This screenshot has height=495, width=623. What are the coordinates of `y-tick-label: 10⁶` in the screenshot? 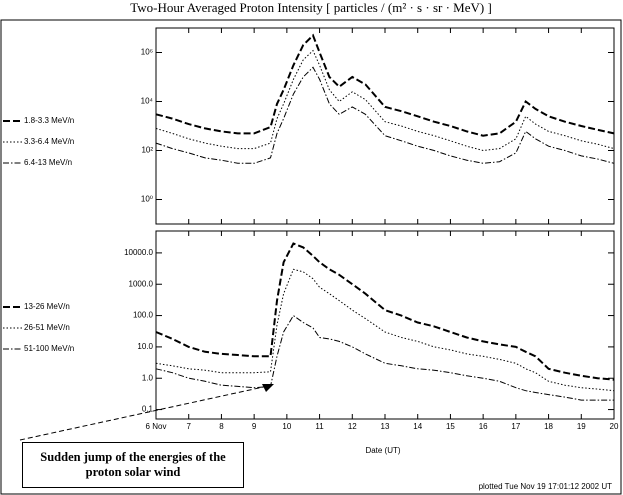 It's located at (147, 52).